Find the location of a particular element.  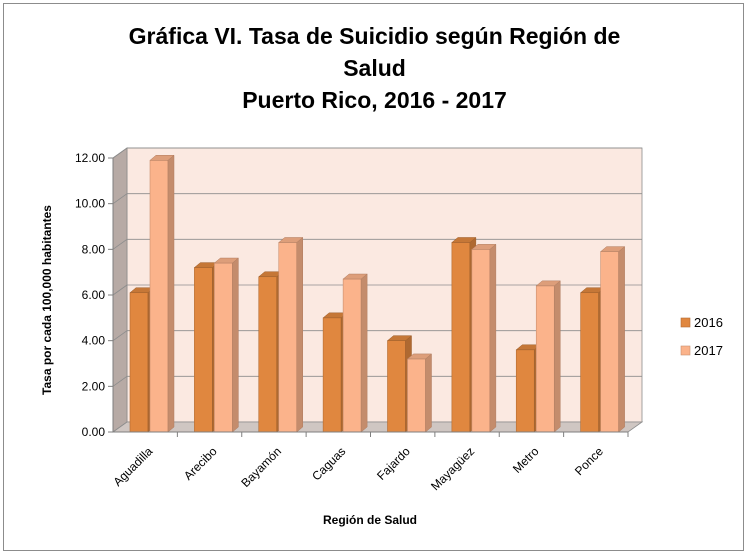

bar-2017-metro is located at coordinates (548, 356).